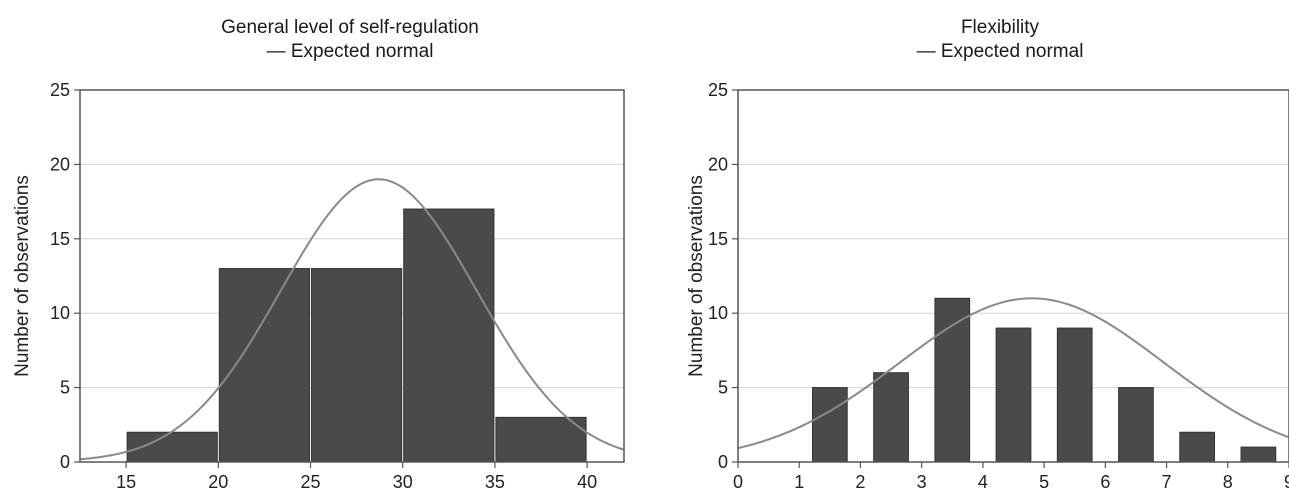 Image resolution: width=1289 pixels, height=495 pixels. What do you see at coordinates (310, 482) in the screenshot?
I see `x-tick-label: 25` at bounding box center [310, 482].